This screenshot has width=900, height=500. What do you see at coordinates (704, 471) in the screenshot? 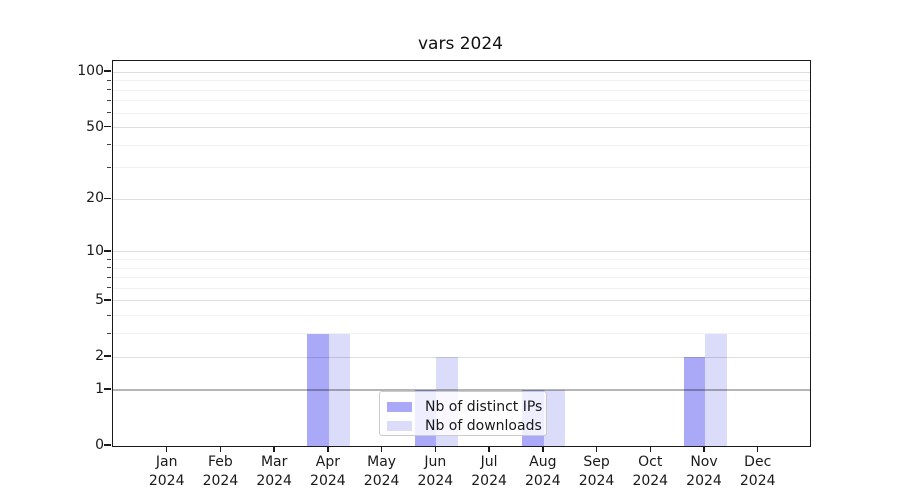
I see `x-tick-label-nov: Nov 2024` at bounding box center [704, 471].